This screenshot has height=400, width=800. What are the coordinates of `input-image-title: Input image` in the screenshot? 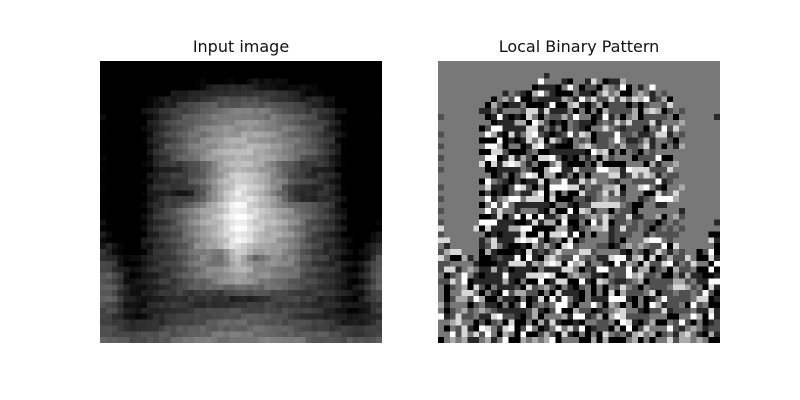 It's located at (241, 46).